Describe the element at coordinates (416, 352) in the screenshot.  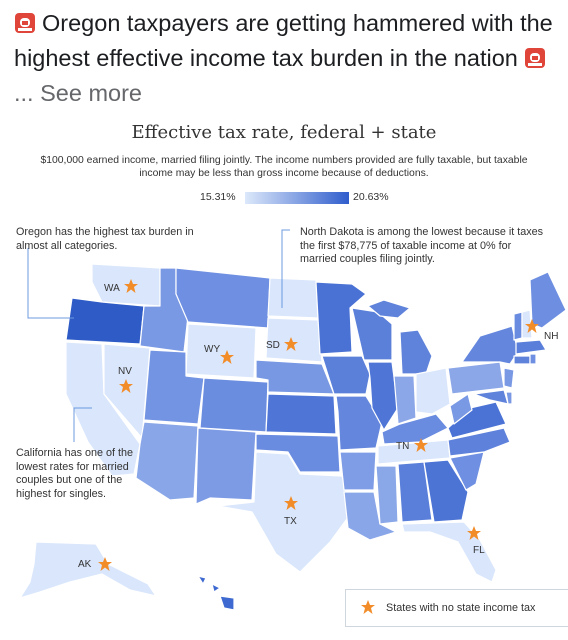
I see `state-mi` at that location.